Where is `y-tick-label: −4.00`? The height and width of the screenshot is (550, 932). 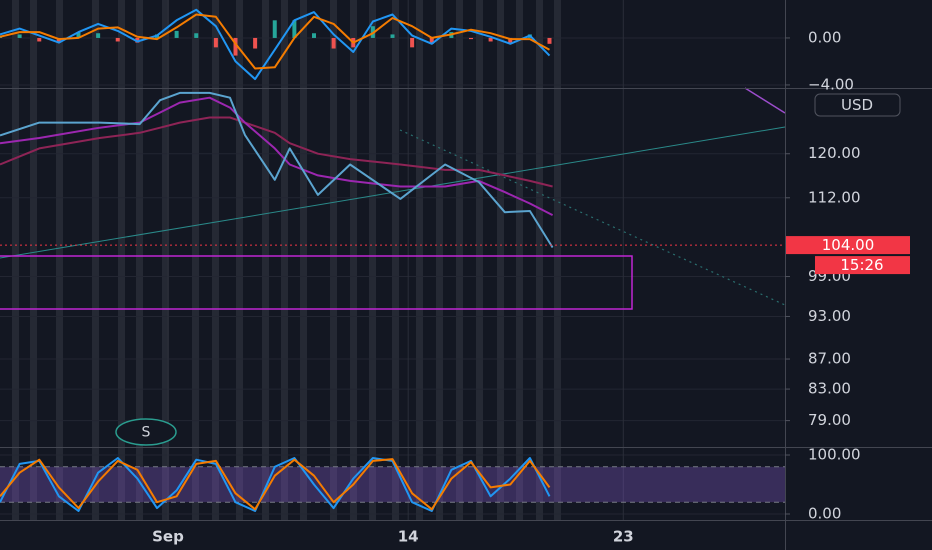
y-tick-label: −4.00 is located at coordinates (831, 84).